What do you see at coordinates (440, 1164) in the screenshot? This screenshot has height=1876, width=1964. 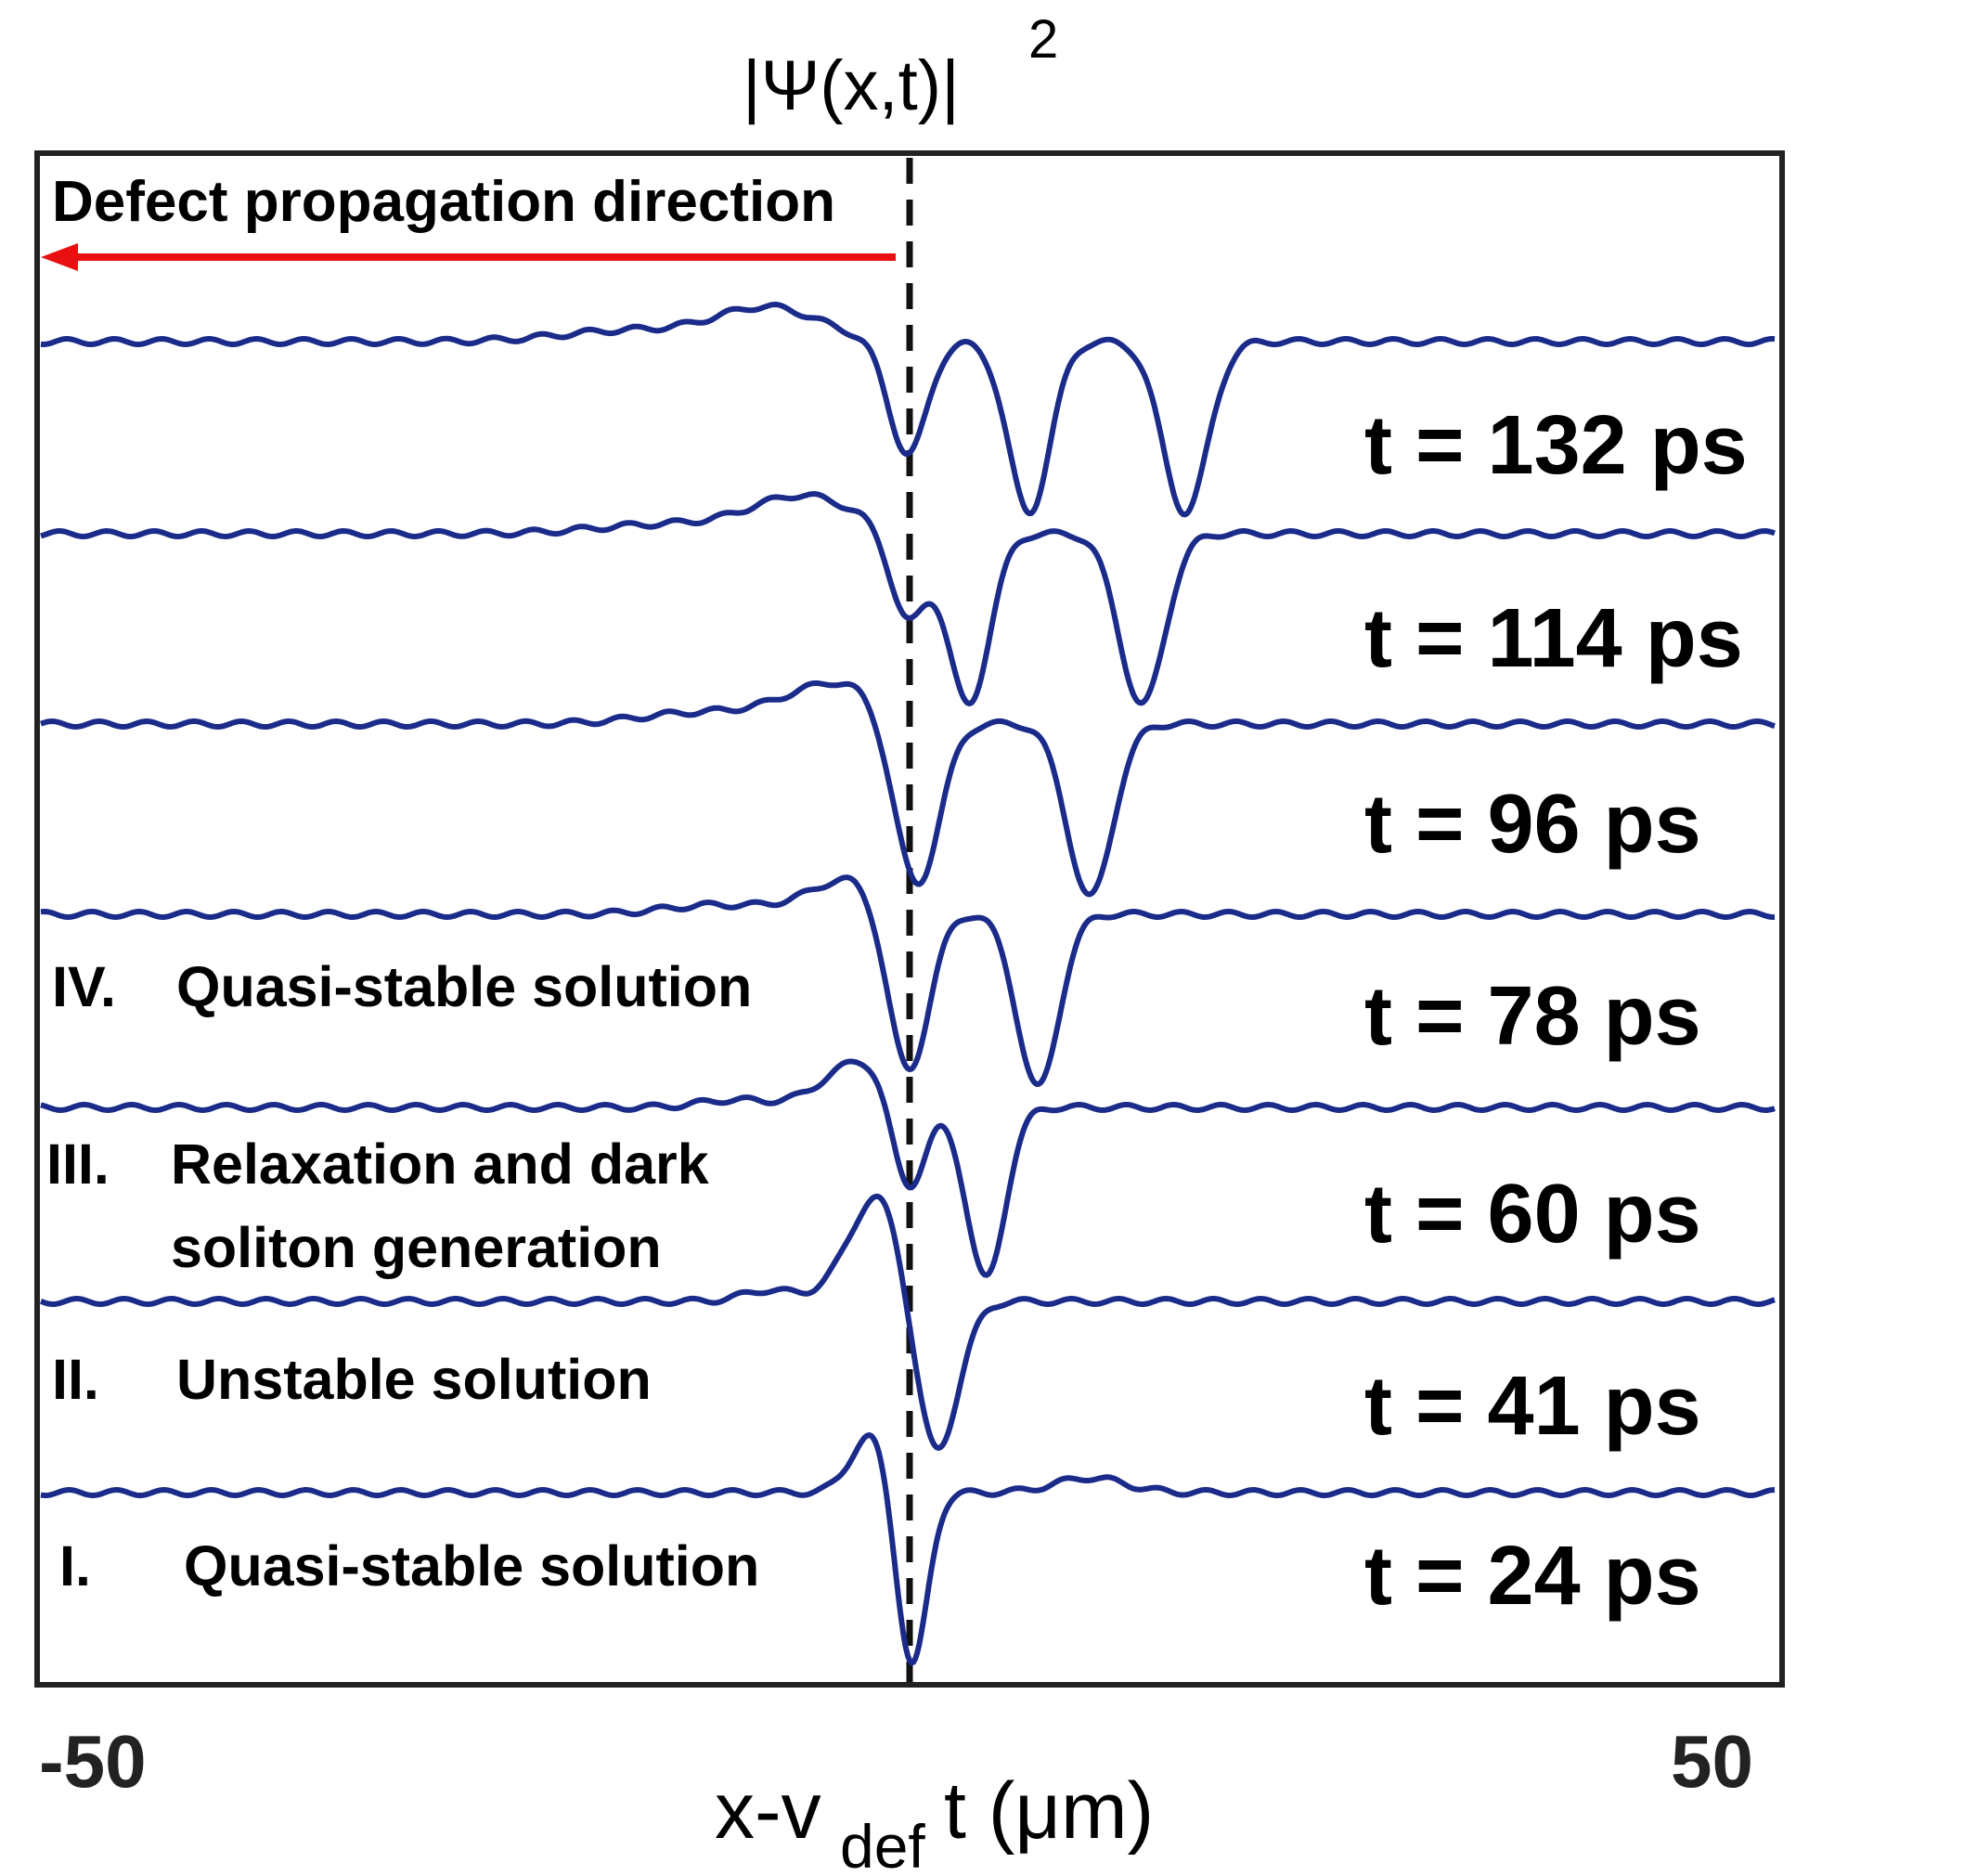 I see `stage-description: Relaxation and dark` at bounding box center [440, 1164].